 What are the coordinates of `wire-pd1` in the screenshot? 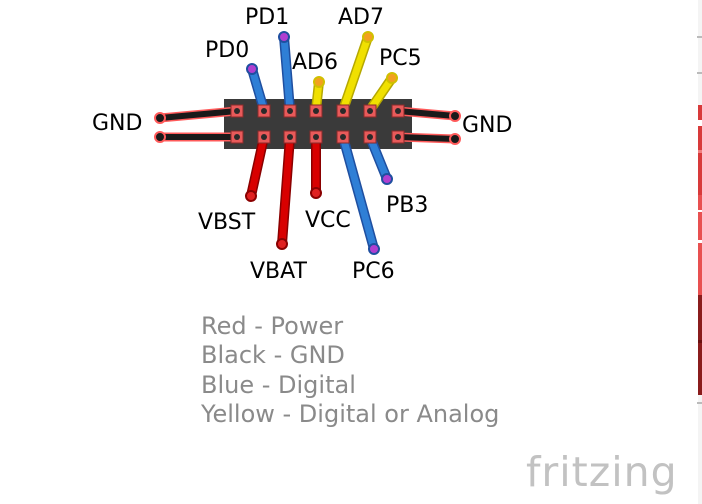 It's located at (287, 73).